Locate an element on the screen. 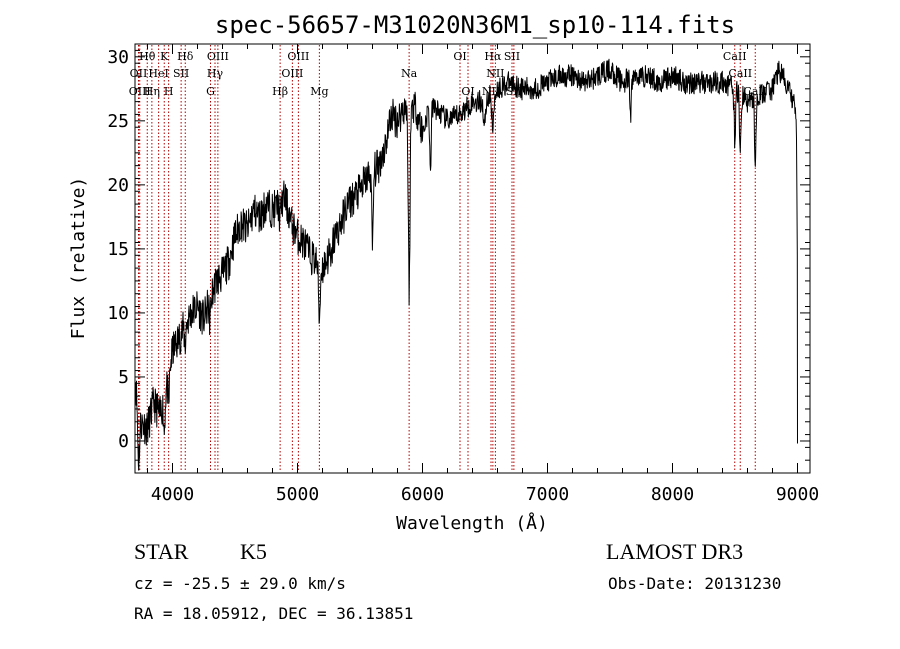 This screenshot has height=649, width=900. y-axis-label: Flux (relative) is located at coordinates (78, 258).